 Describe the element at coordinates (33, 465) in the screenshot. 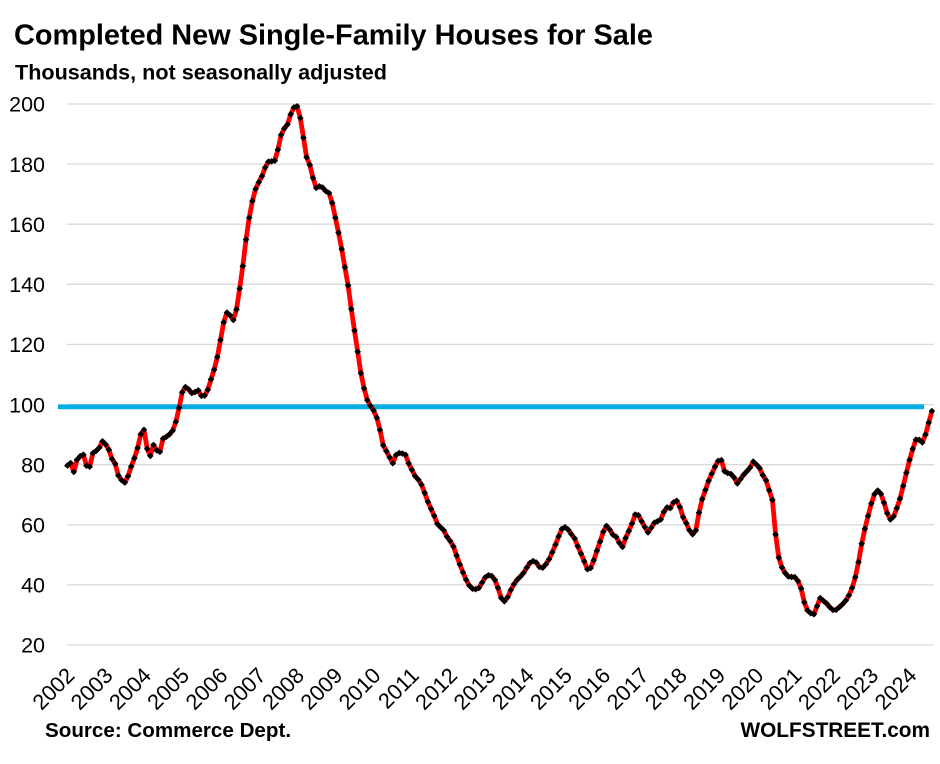

I see `svg-text: 80` at that location.